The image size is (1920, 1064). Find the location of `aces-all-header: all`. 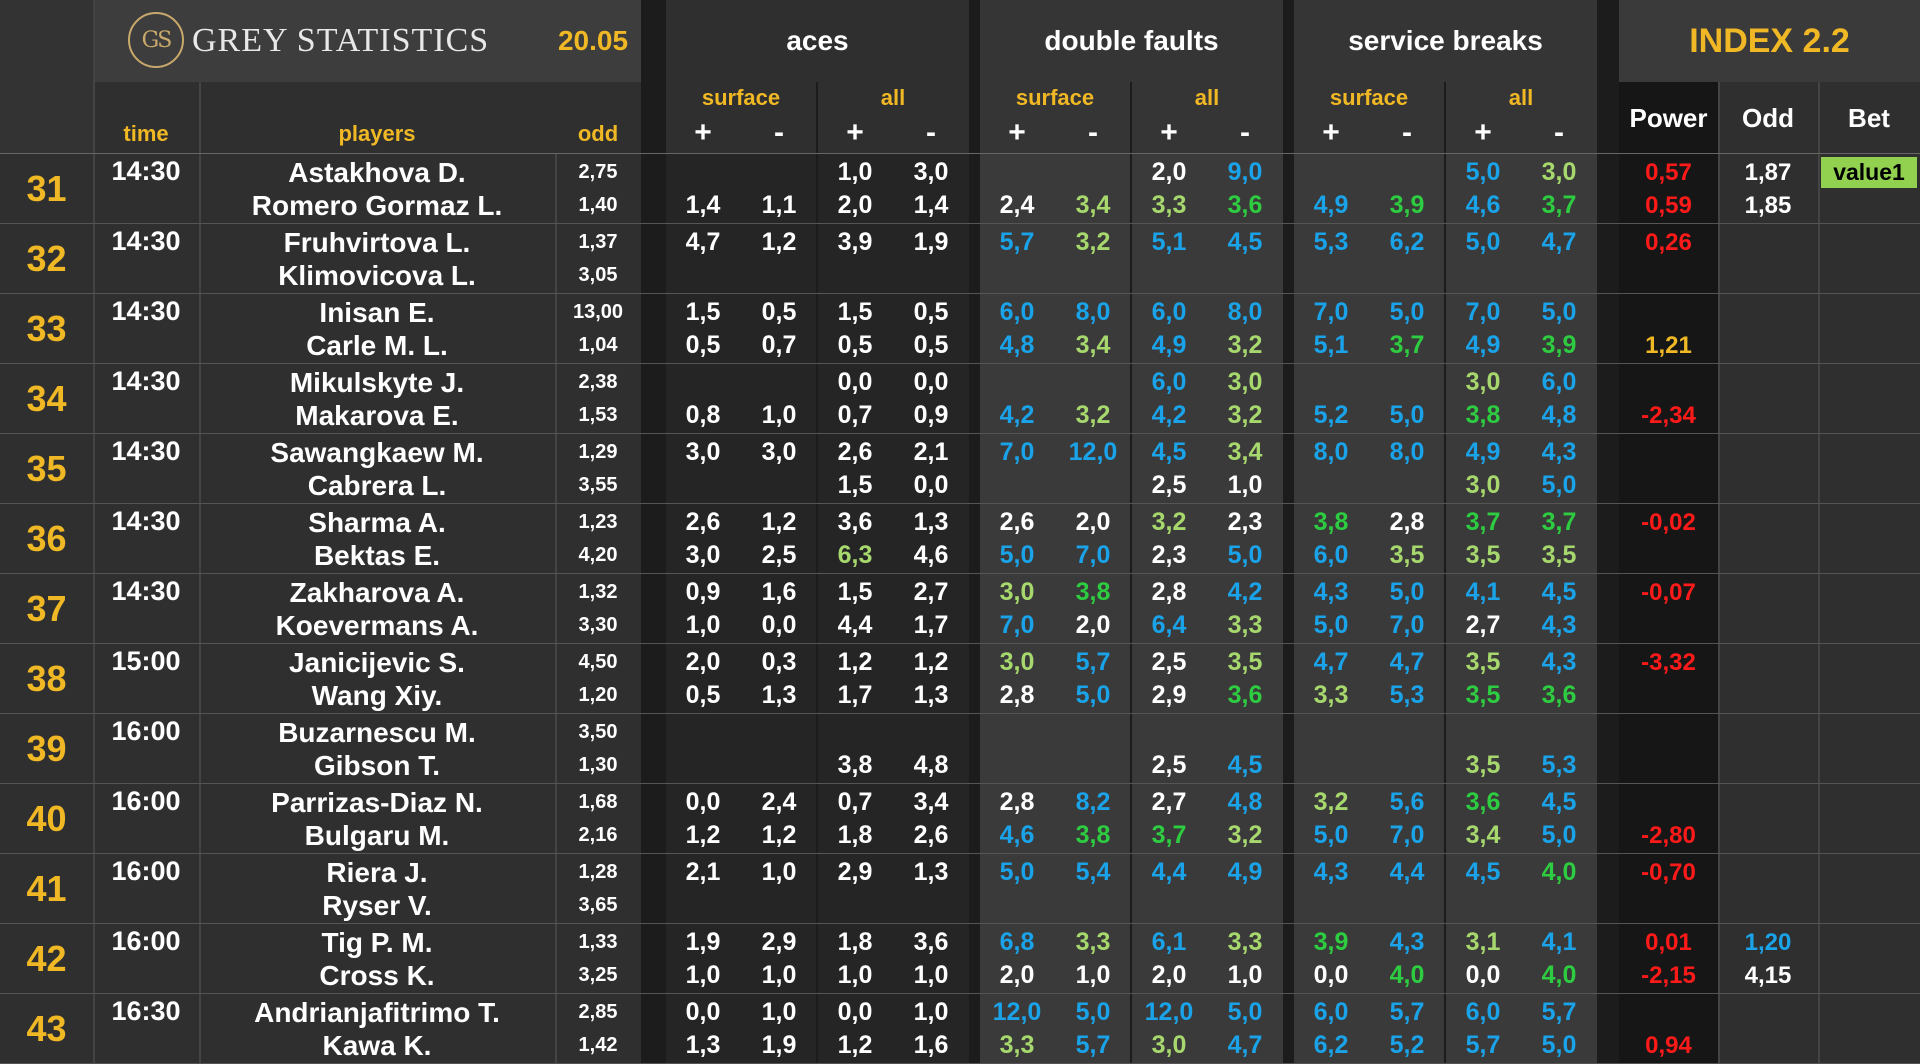

aces-all-header: all is located at coordinates (893, 97).